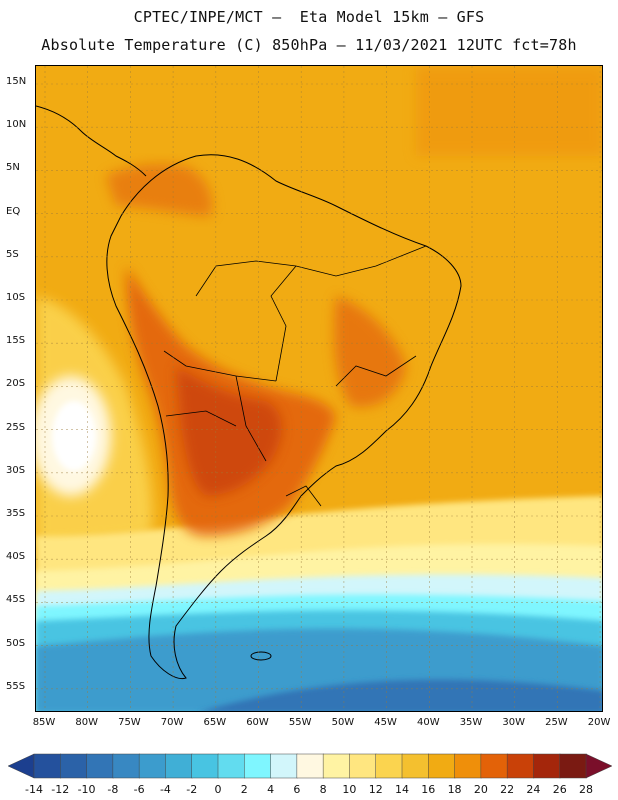 Image resolution: width=618 pixels, height=800 pixels. I want to click on lat-label: EQ, so click(13, 211).